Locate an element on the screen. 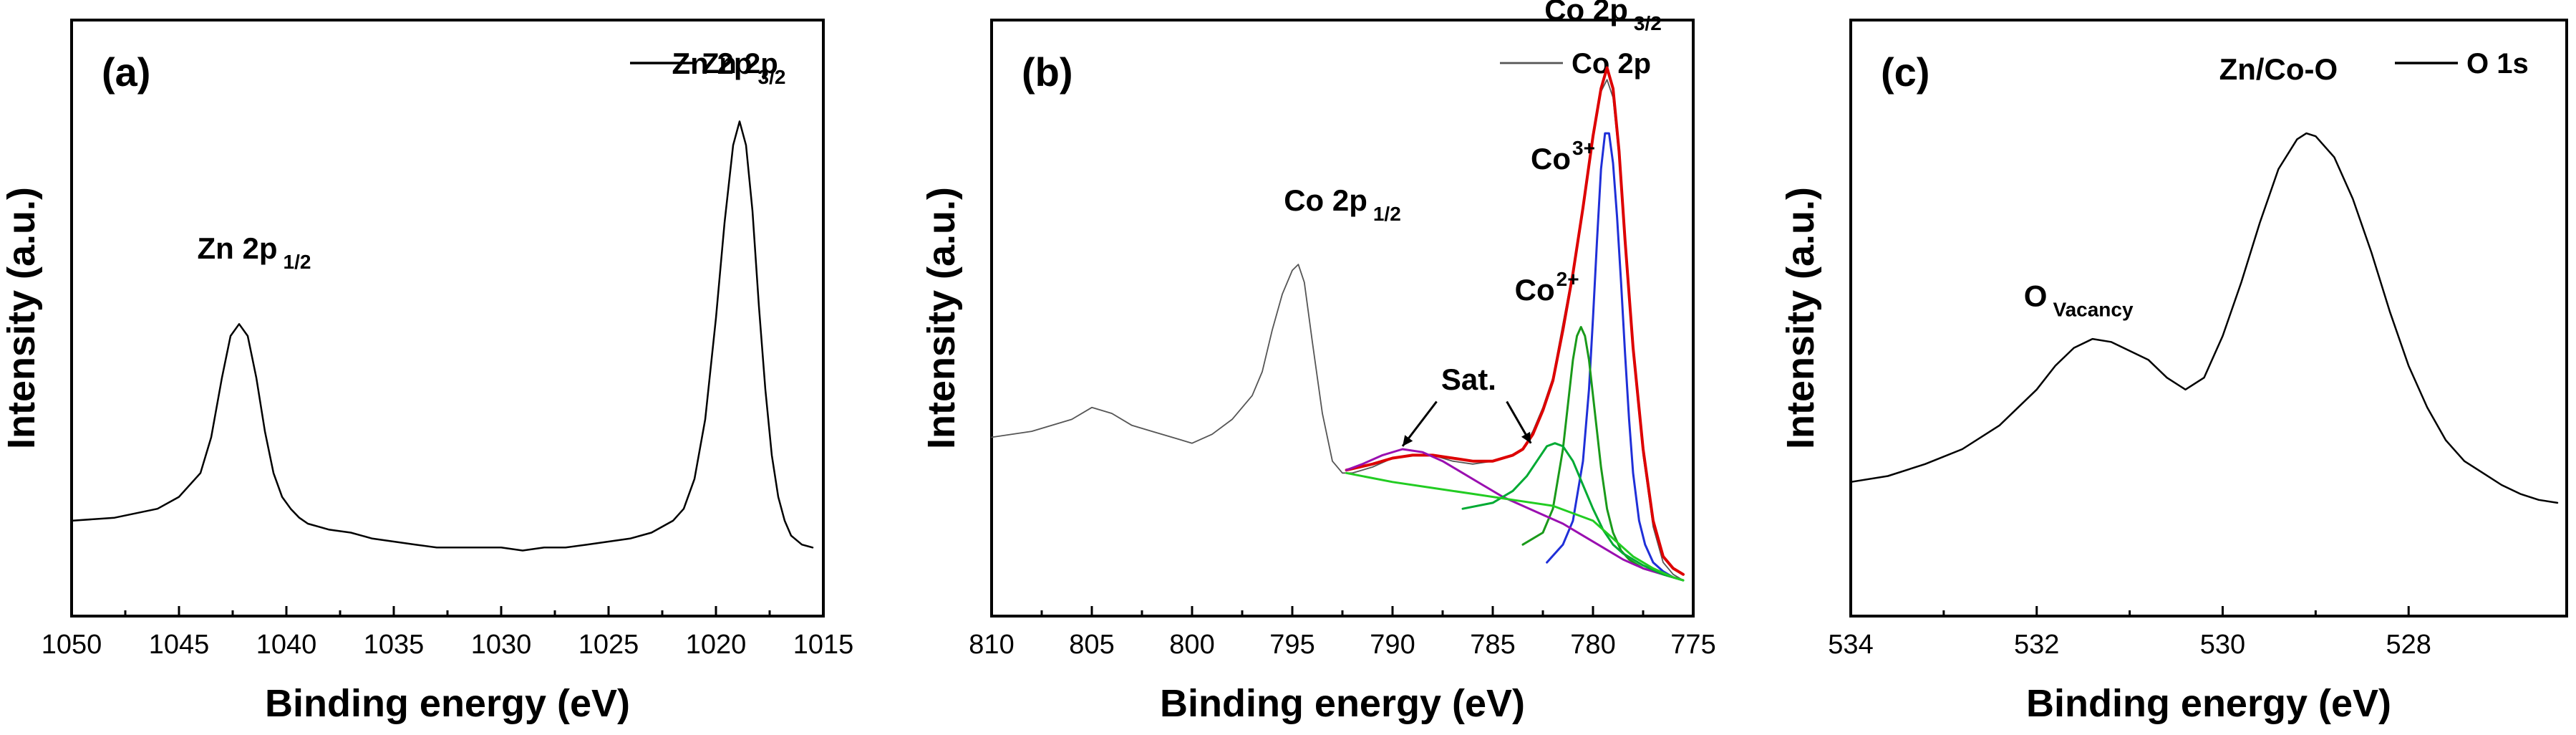 The width and height of the screenshot is (2576, 735). annotation-text: Sat. is located at coordinates (1469, 379).